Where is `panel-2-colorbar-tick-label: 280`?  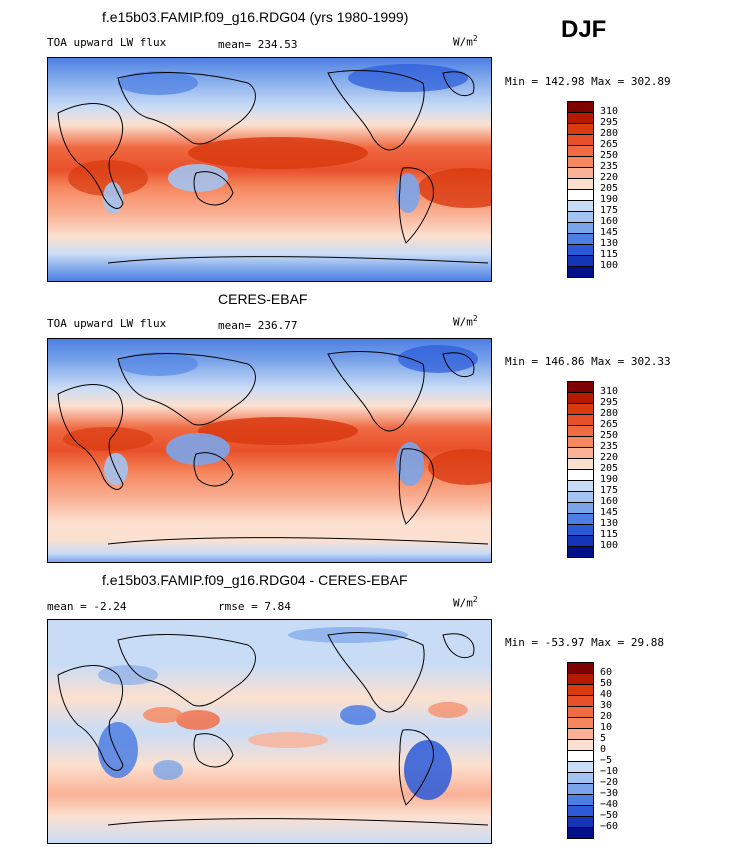 panel-2-colorbar-tick-label: 280 is located at coordinates (609, 413).